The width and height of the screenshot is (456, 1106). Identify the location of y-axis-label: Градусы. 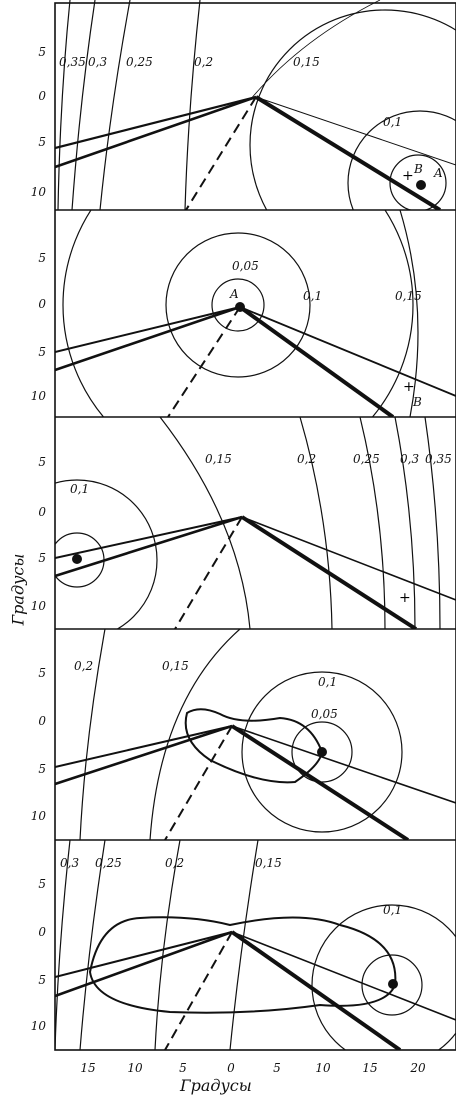
(18, 589).